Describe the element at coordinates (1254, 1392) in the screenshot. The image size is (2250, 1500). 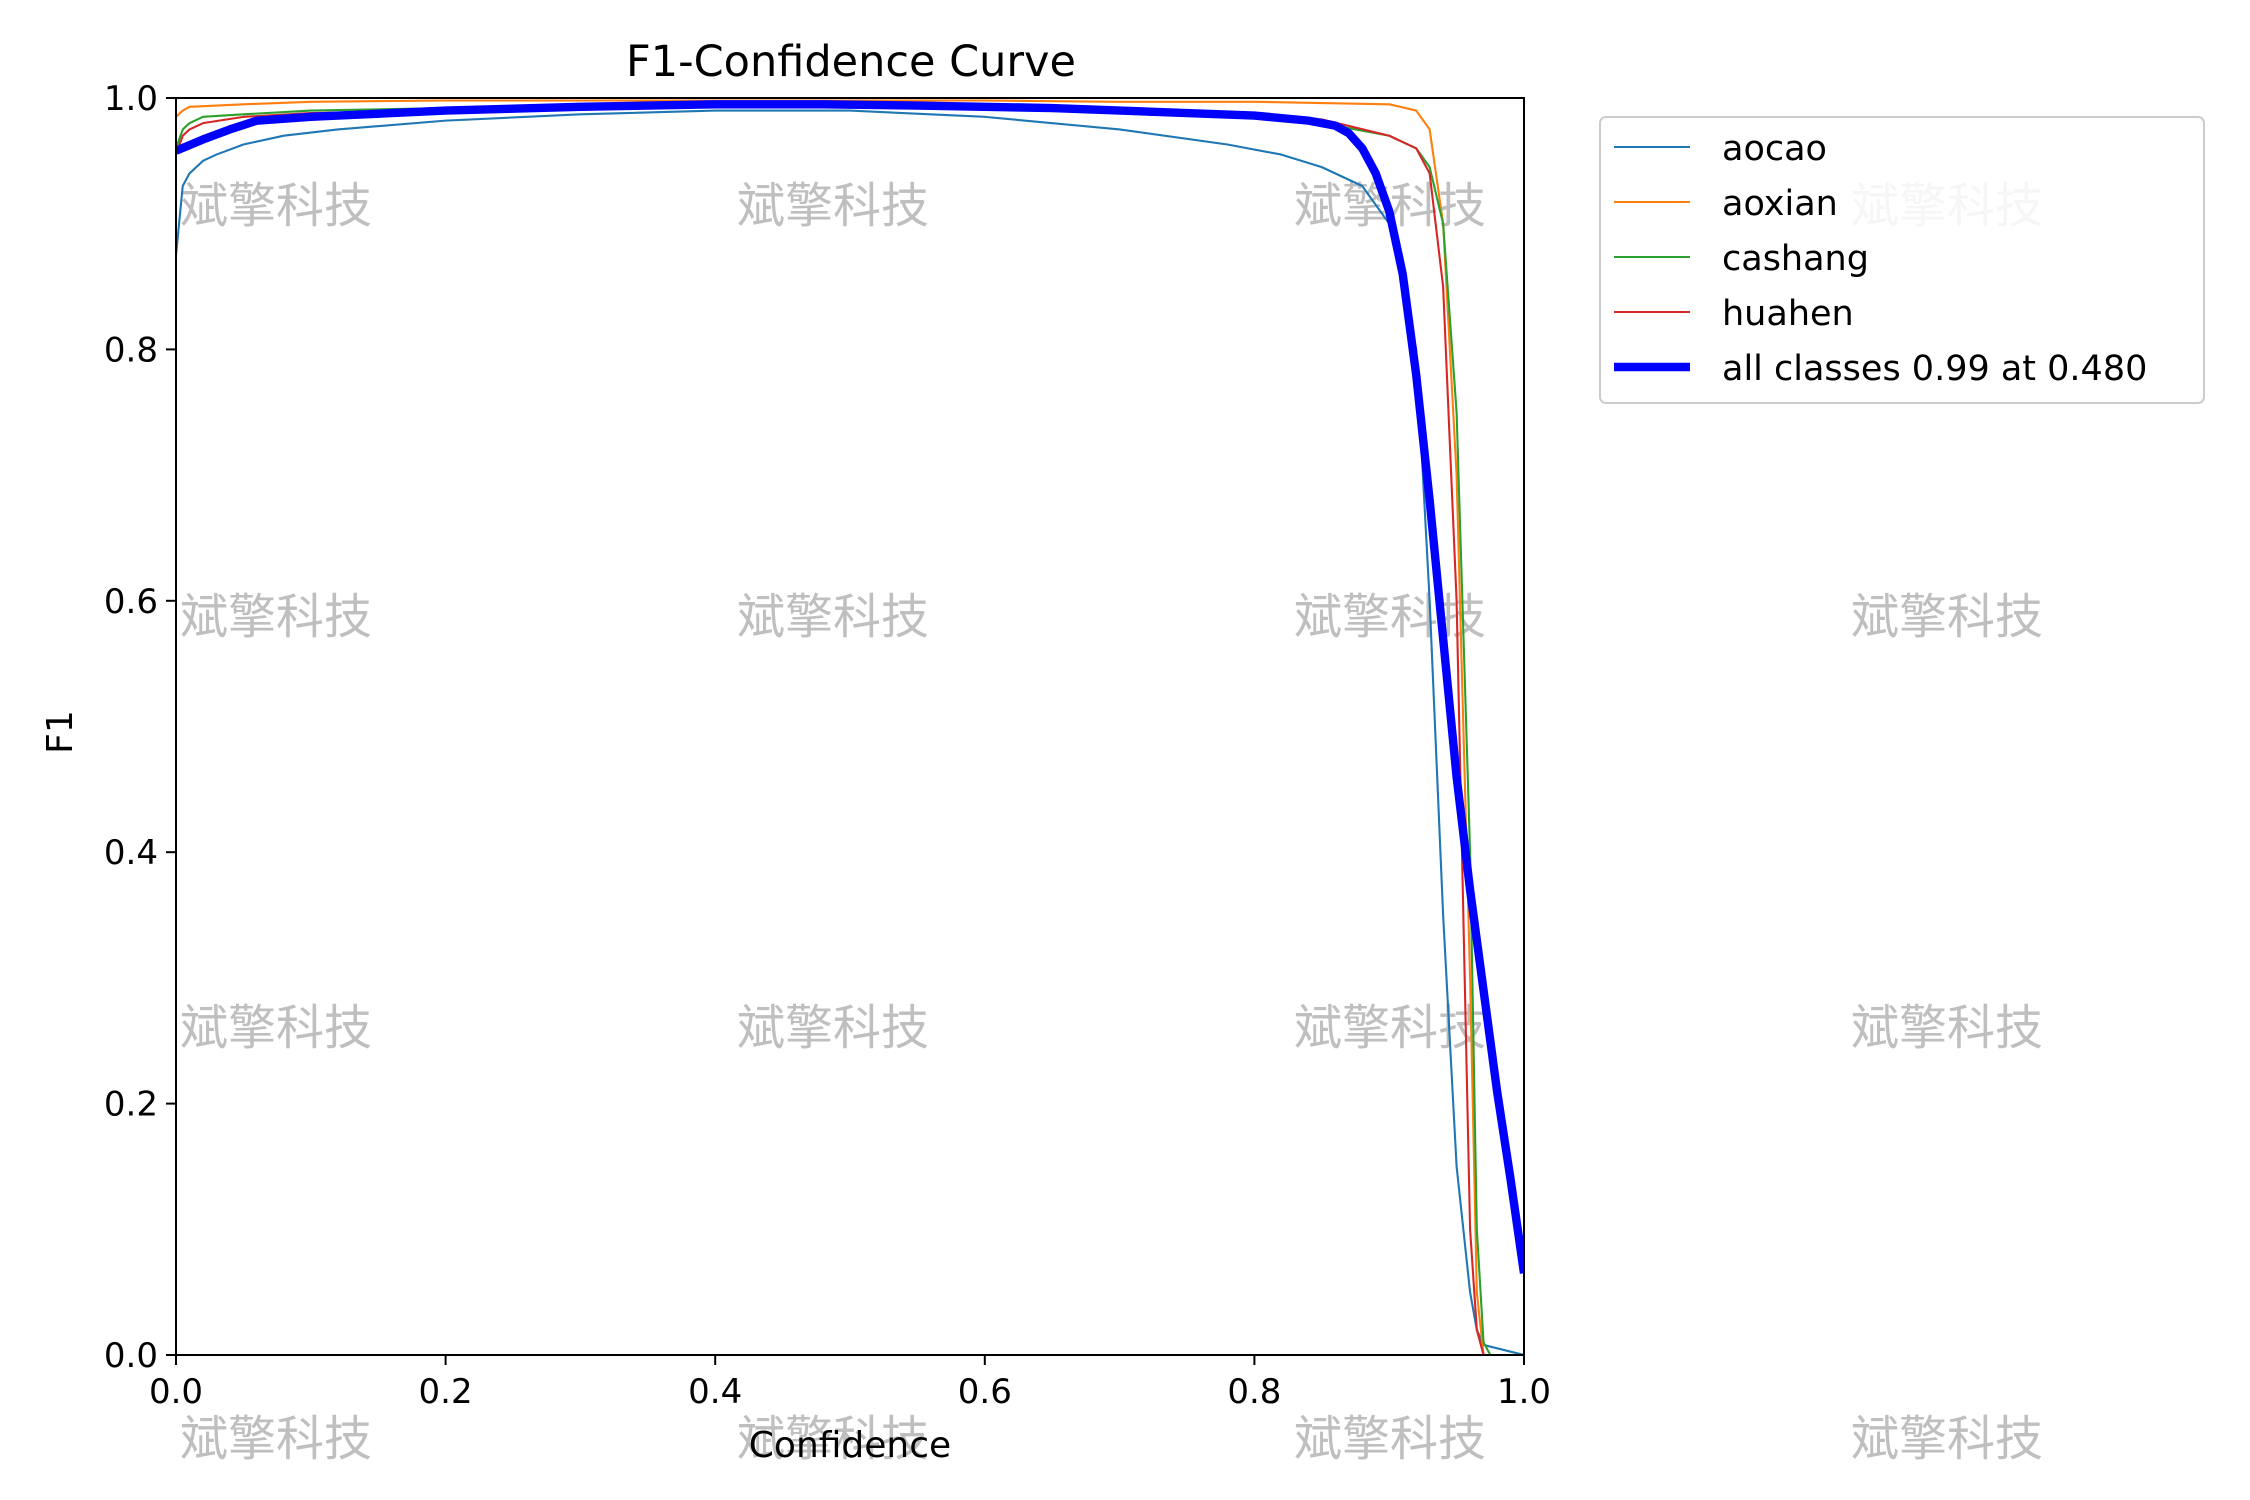
I see `x-tick-label: 0.8` at that location.